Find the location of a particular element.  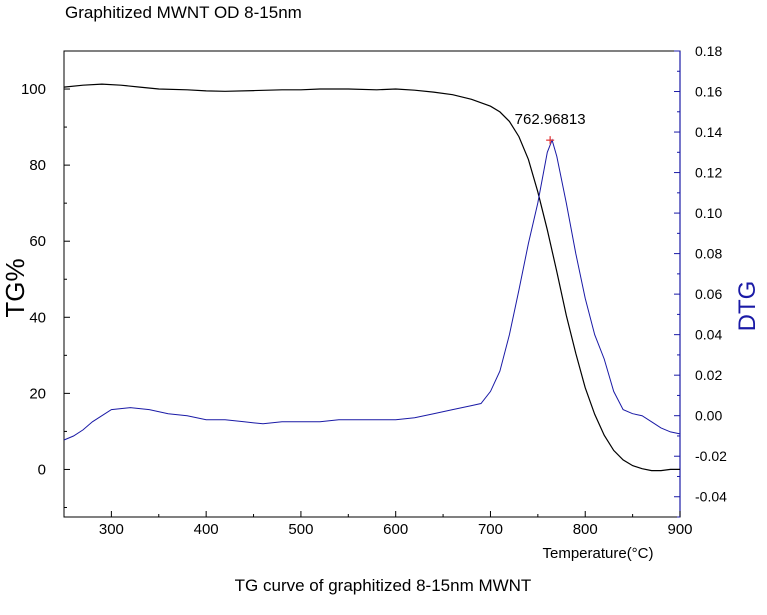

y2-tick-label: 0.14 is located at coordinates (708, 132).